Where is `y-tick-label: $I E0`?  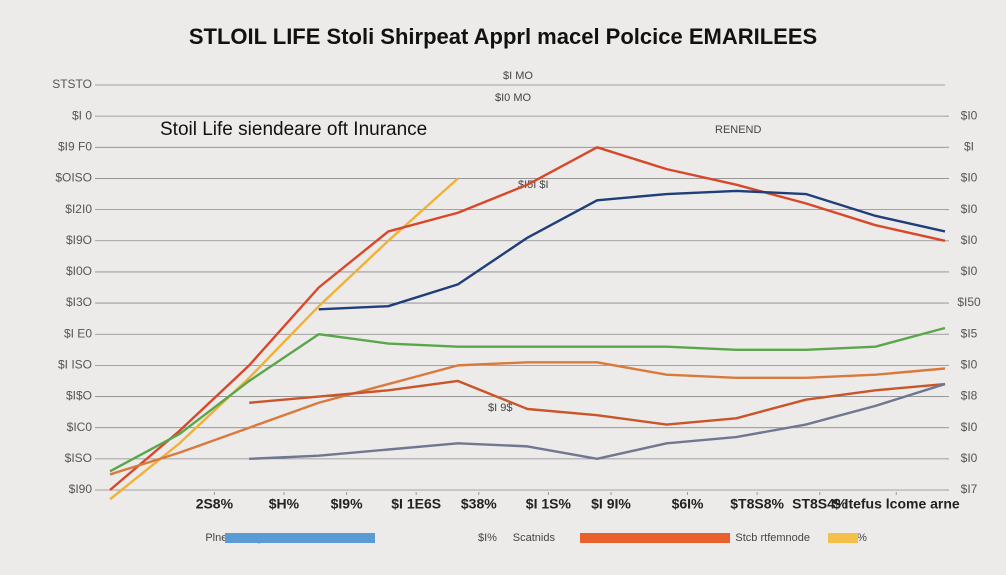 y-tick-label: $I E0 is located at coordinates (78, 333).